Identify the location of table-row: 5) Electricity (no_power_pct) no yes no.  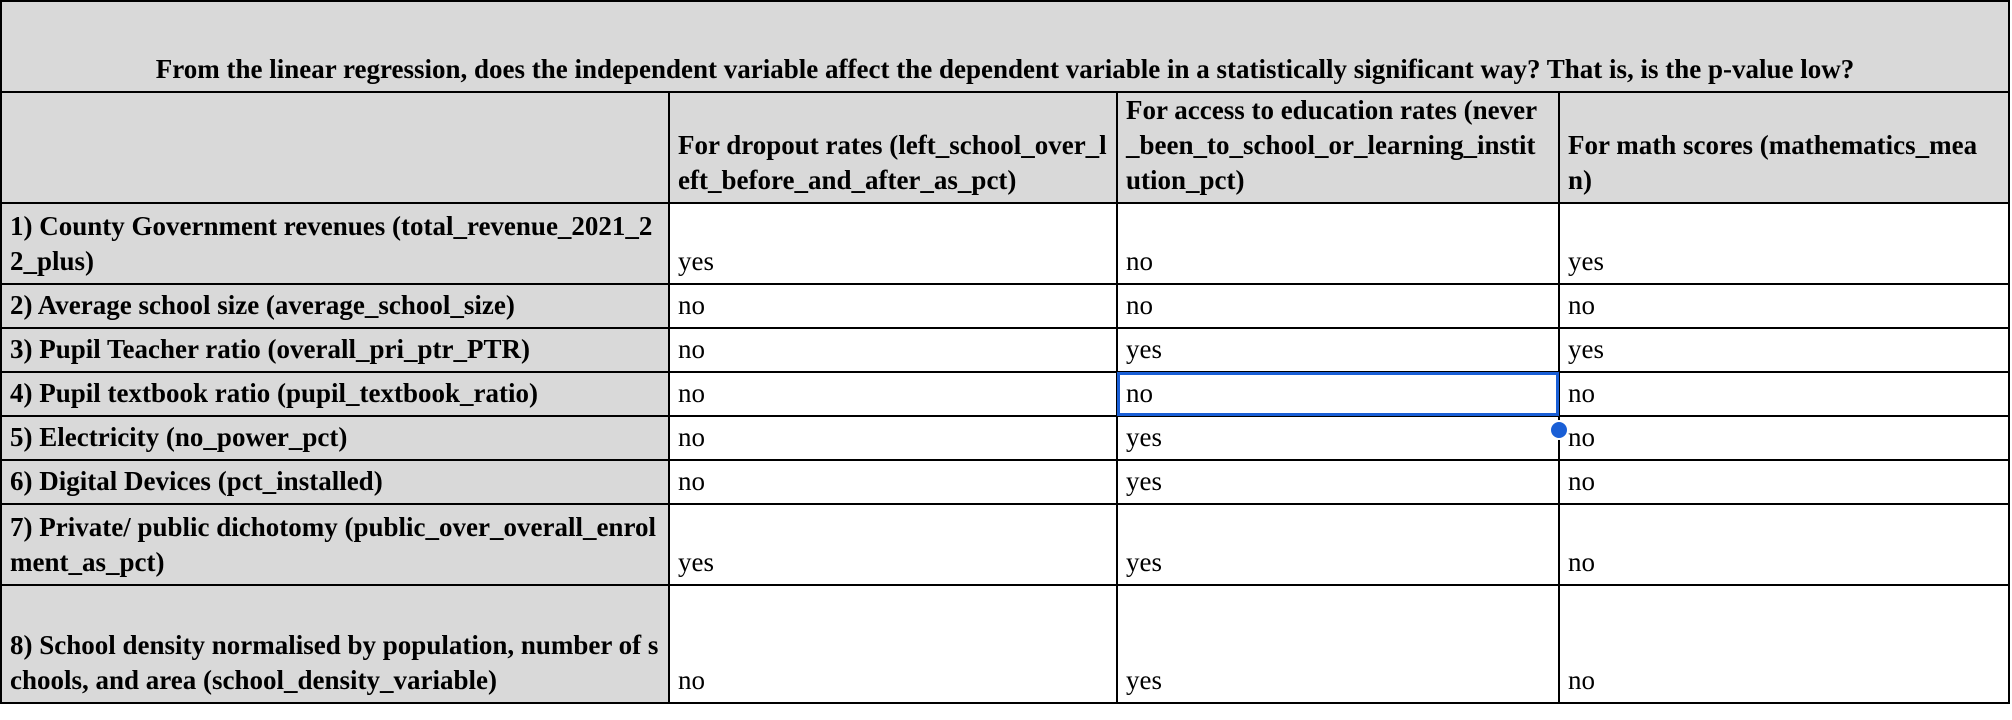
(1005, 438).